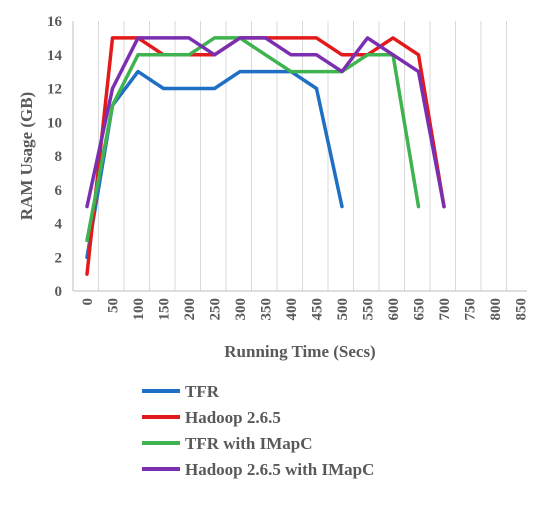  What do you see at coordinates (343, 309) in the screenshot?
I see `x-tick-label: 500` at bounding box center [343, 309].